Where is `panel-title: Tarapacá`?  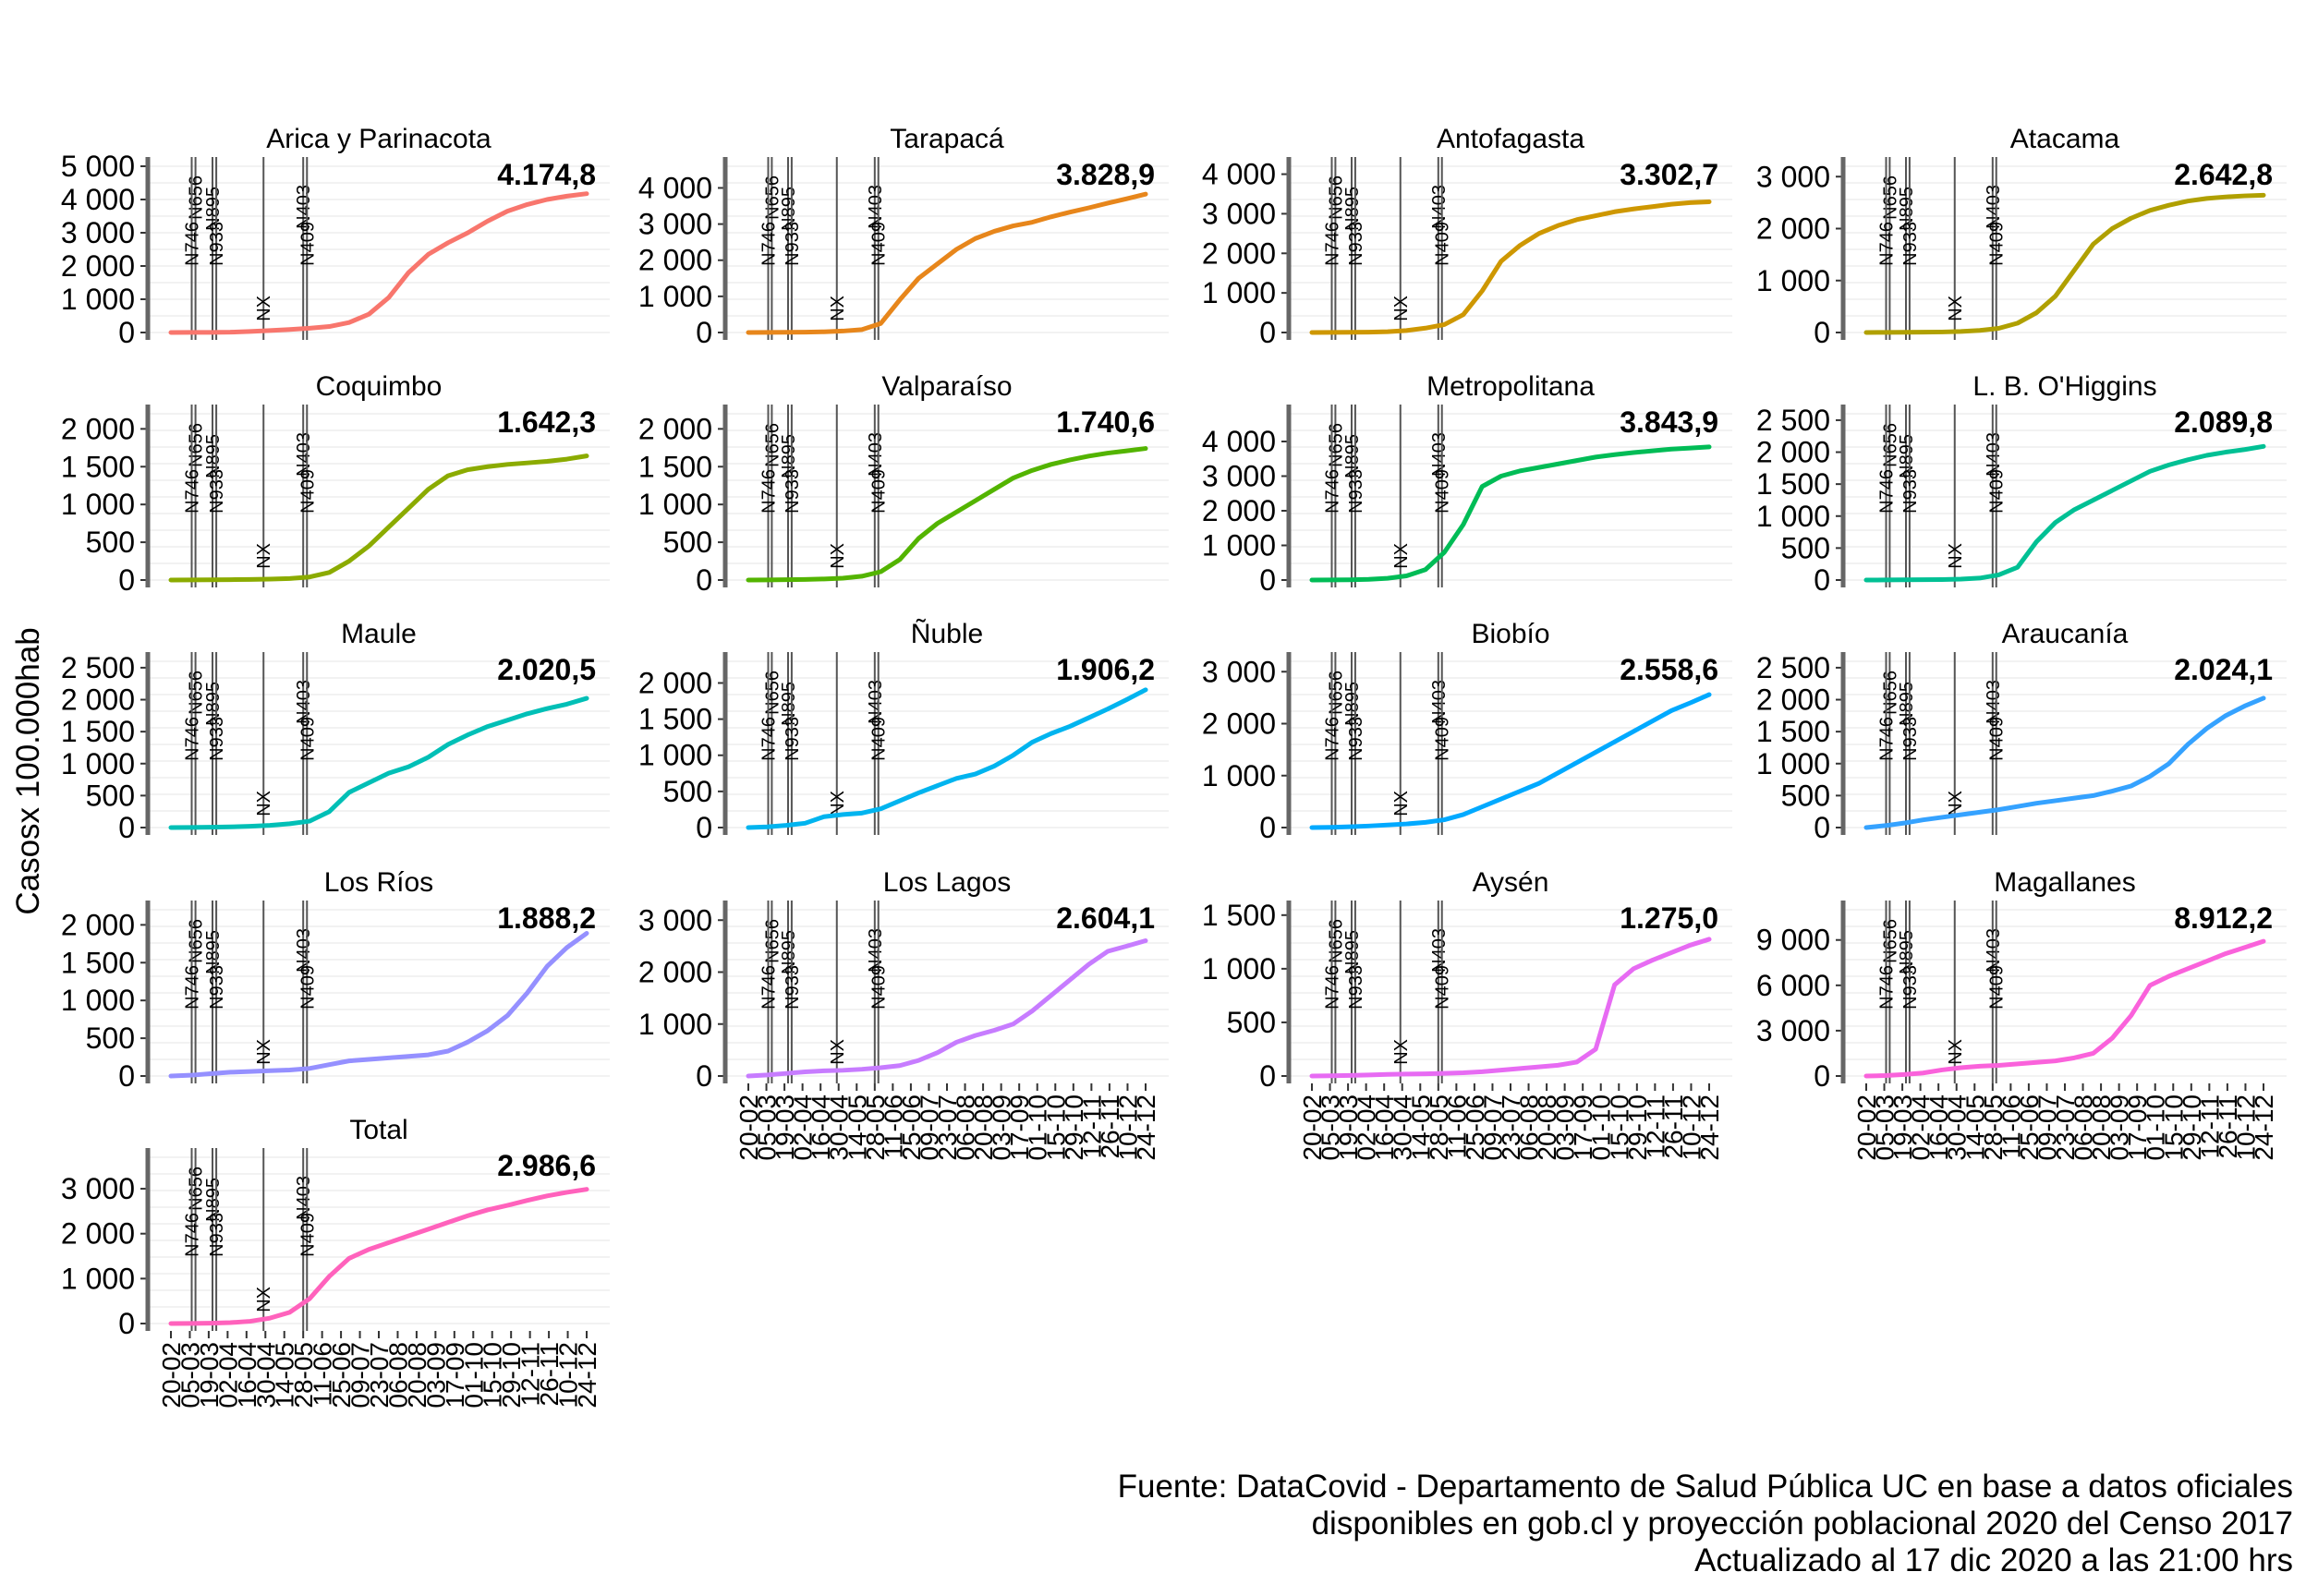 panel-title: Tarapacá is located at coordinates (947, 139).